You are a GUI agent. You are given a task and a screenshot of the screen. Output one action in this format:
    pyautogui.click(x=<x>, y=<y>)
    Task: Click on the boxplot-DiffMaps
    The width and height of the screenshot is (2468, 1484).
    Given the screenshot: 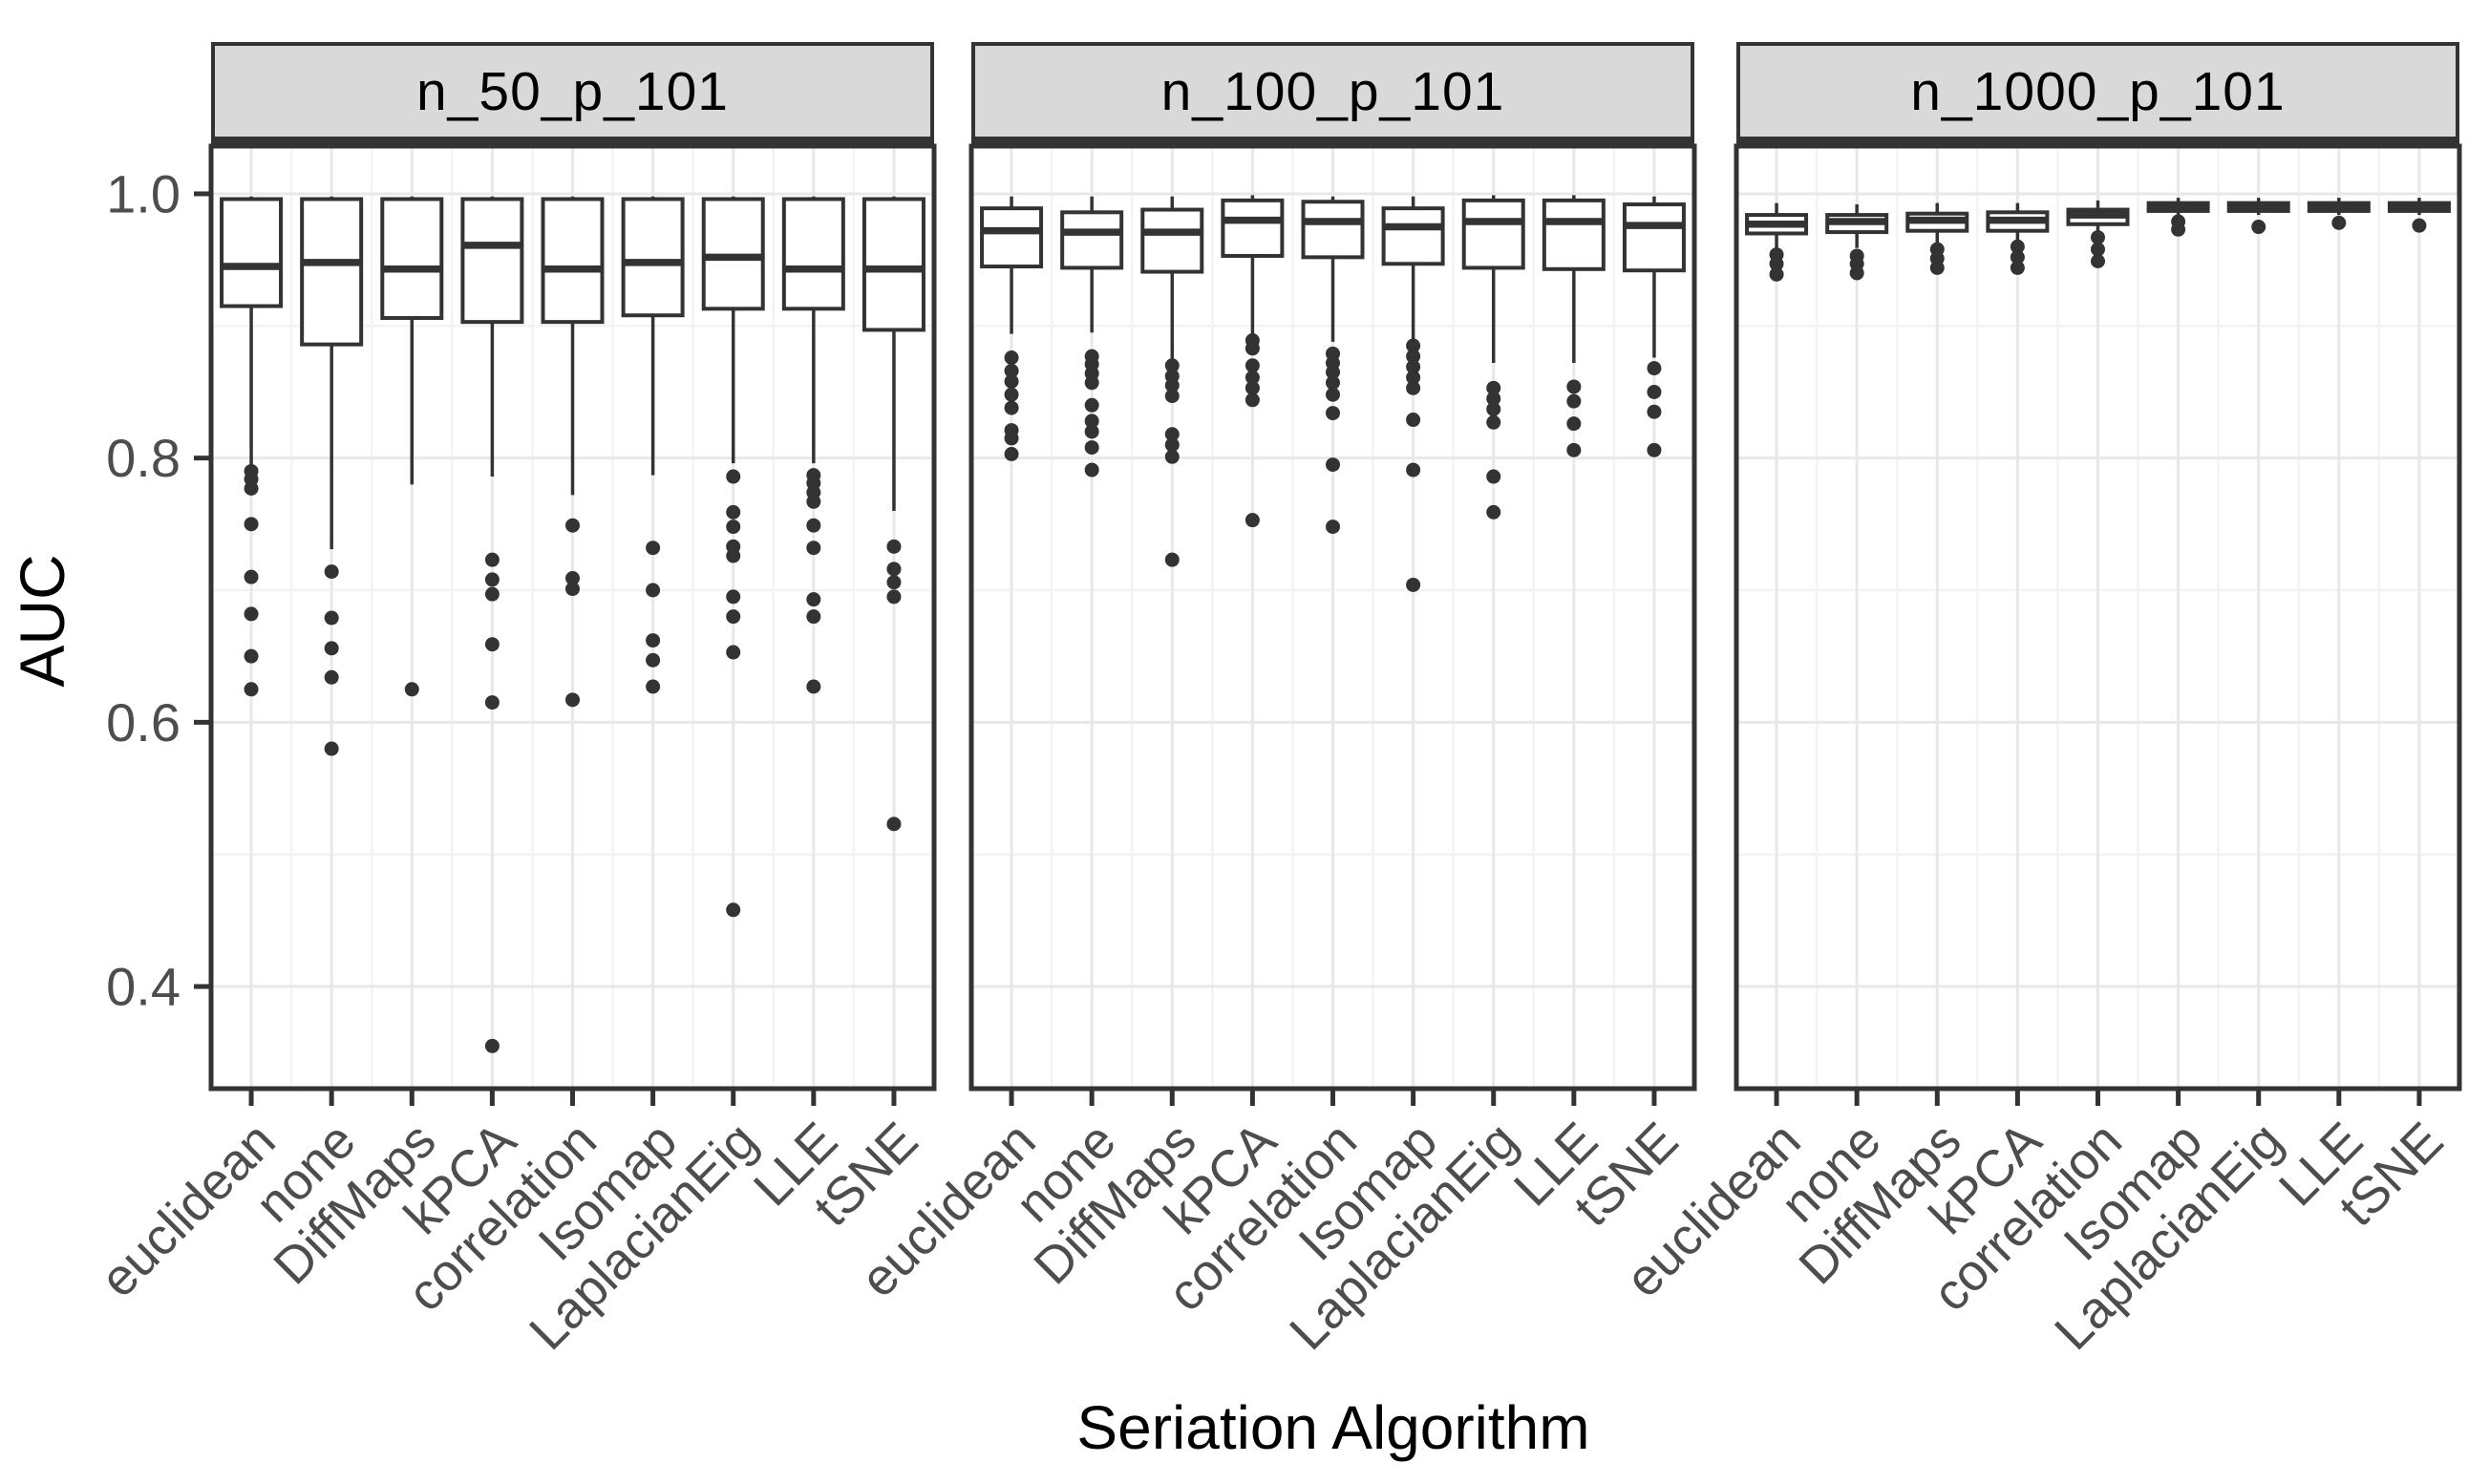 What is the action you would take?
    pyautogui.click(x=412, y=447)
    